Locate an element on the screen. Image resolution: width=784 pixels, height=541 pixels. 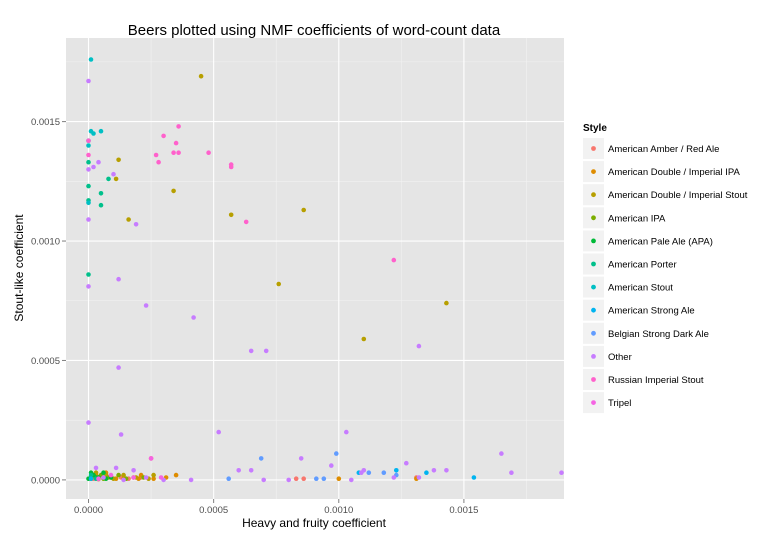
legend-label: American Porter is located at coordinates (642, 265).